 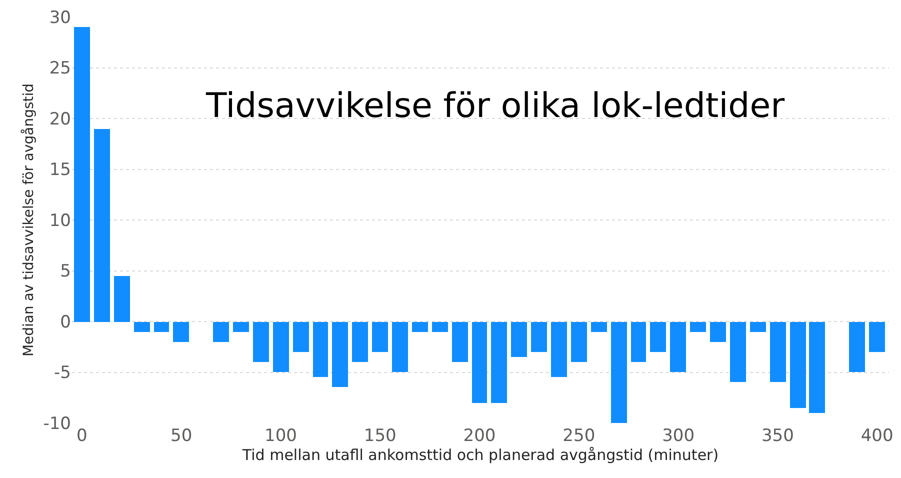 I want to click on x-tick-label: 50, so click(x=181, y=436).